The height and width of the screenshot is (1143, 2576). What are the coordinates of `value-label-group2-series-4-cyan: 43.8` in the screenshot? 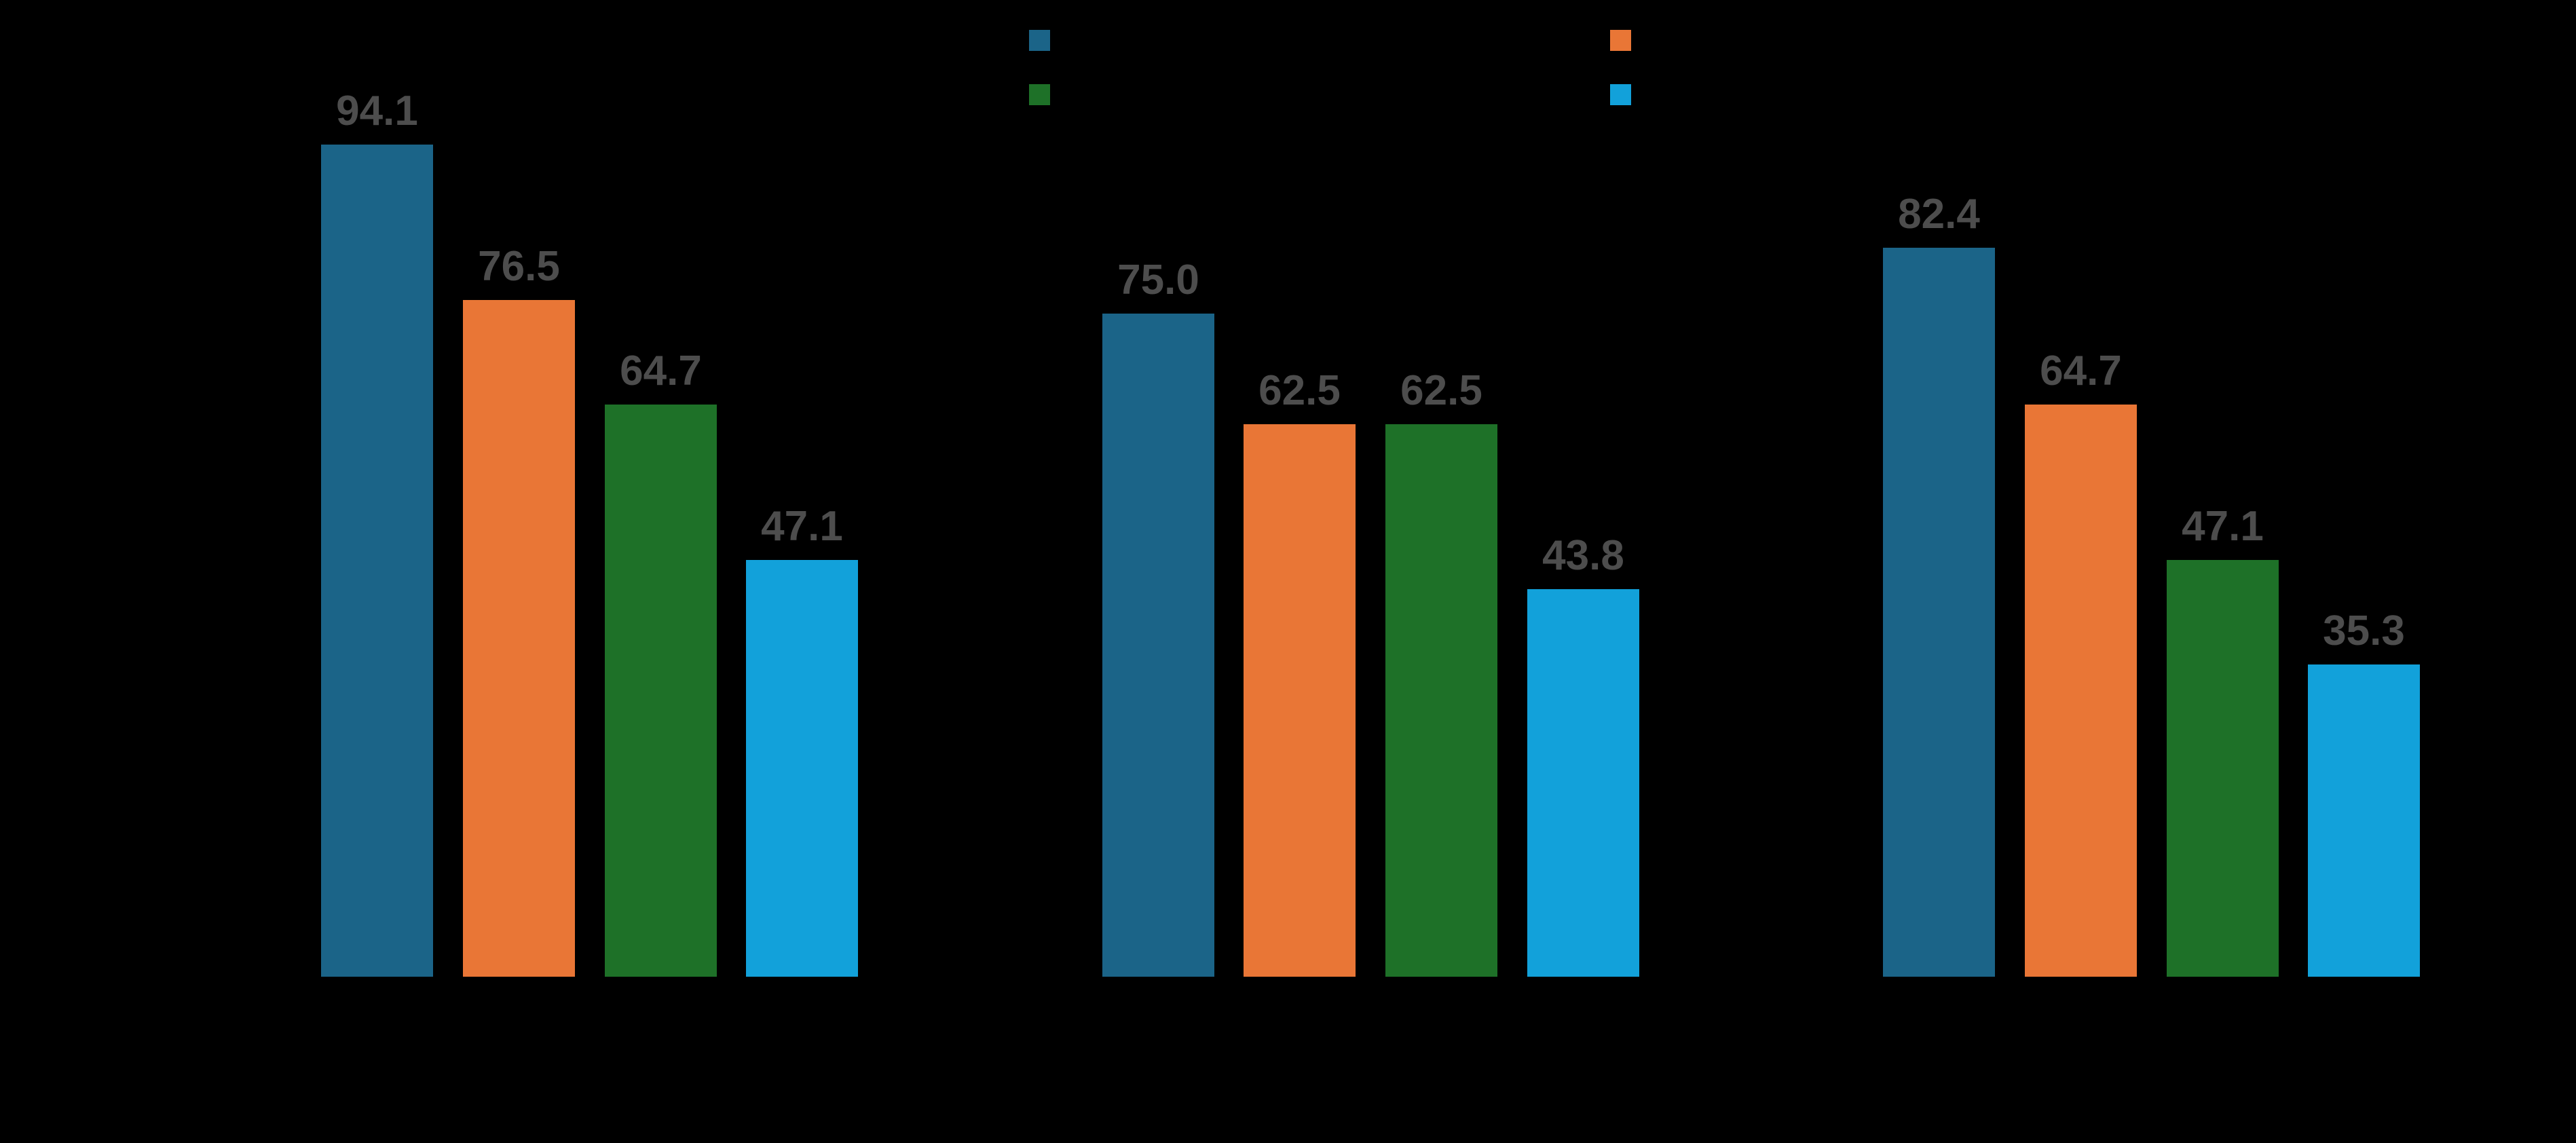 It's located at (1583, 555).